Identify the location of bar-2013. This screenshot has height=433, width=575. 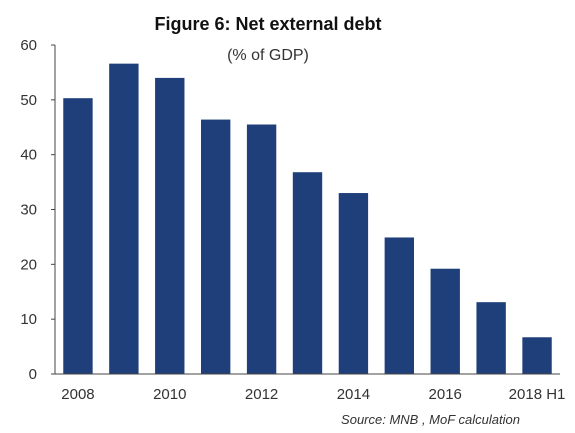
(307, 273).